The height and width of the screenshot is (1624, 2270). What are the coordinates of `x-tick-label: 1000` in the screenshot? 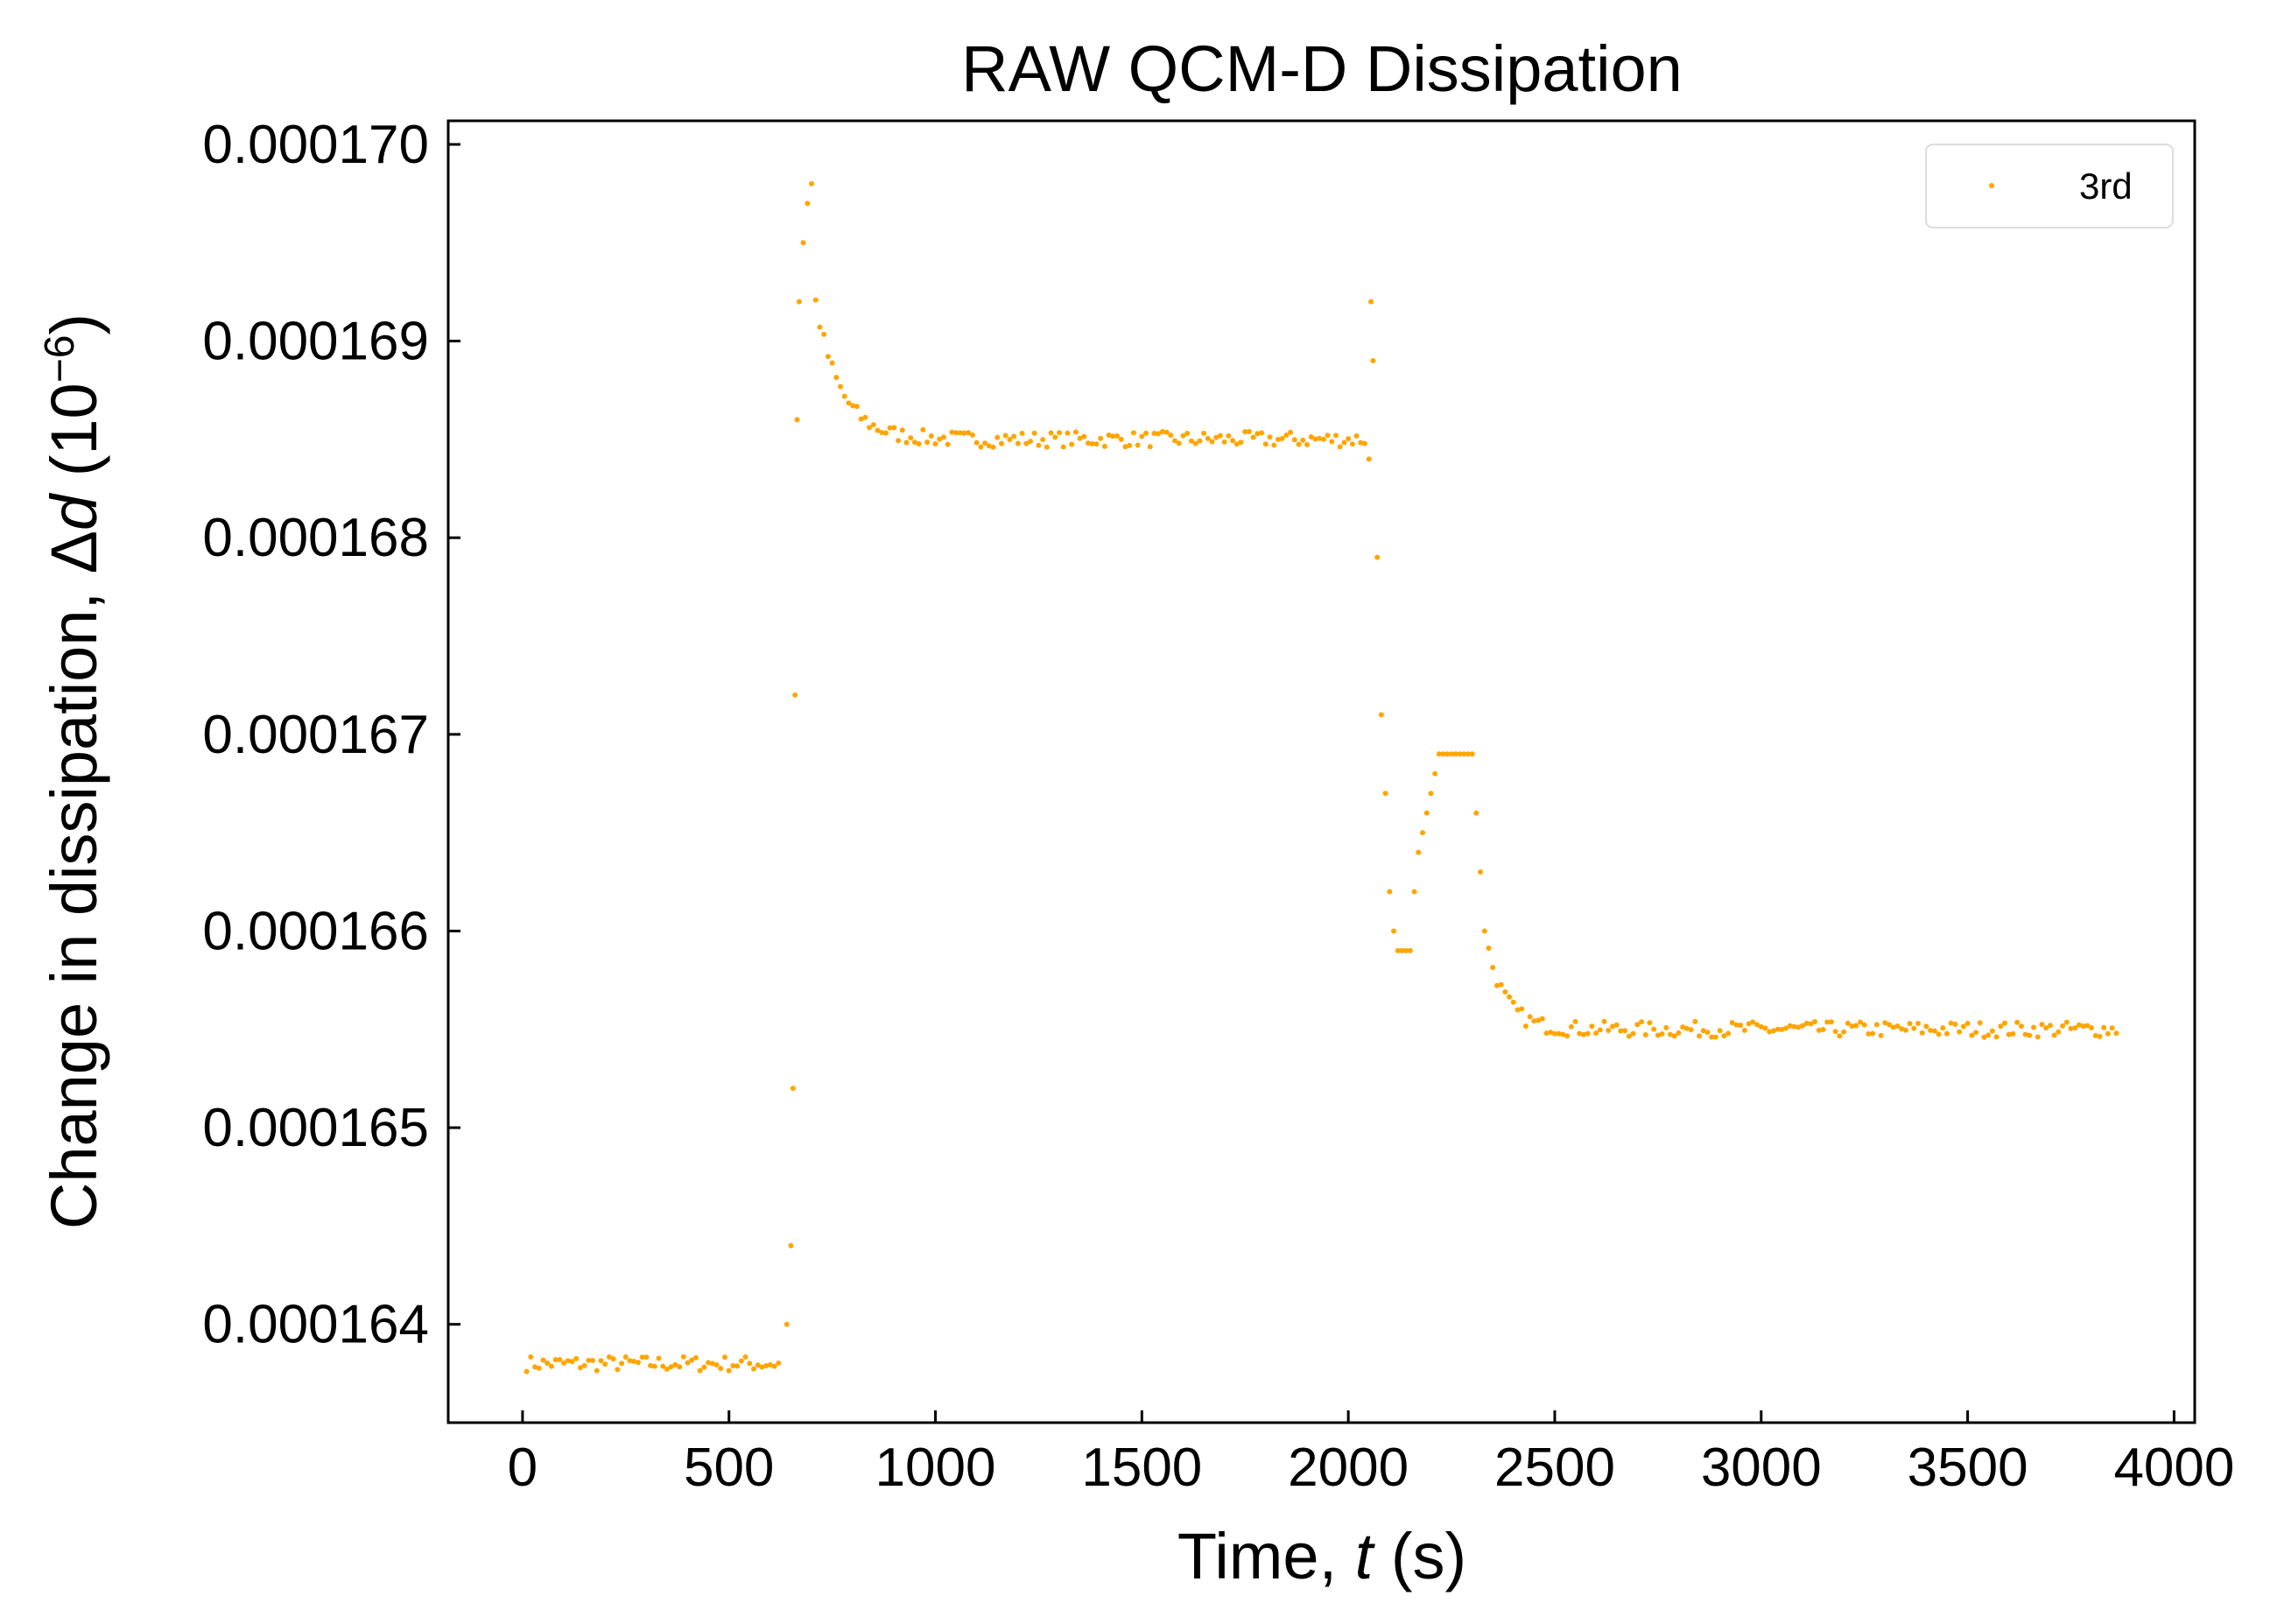 It's located at (936, 1468).